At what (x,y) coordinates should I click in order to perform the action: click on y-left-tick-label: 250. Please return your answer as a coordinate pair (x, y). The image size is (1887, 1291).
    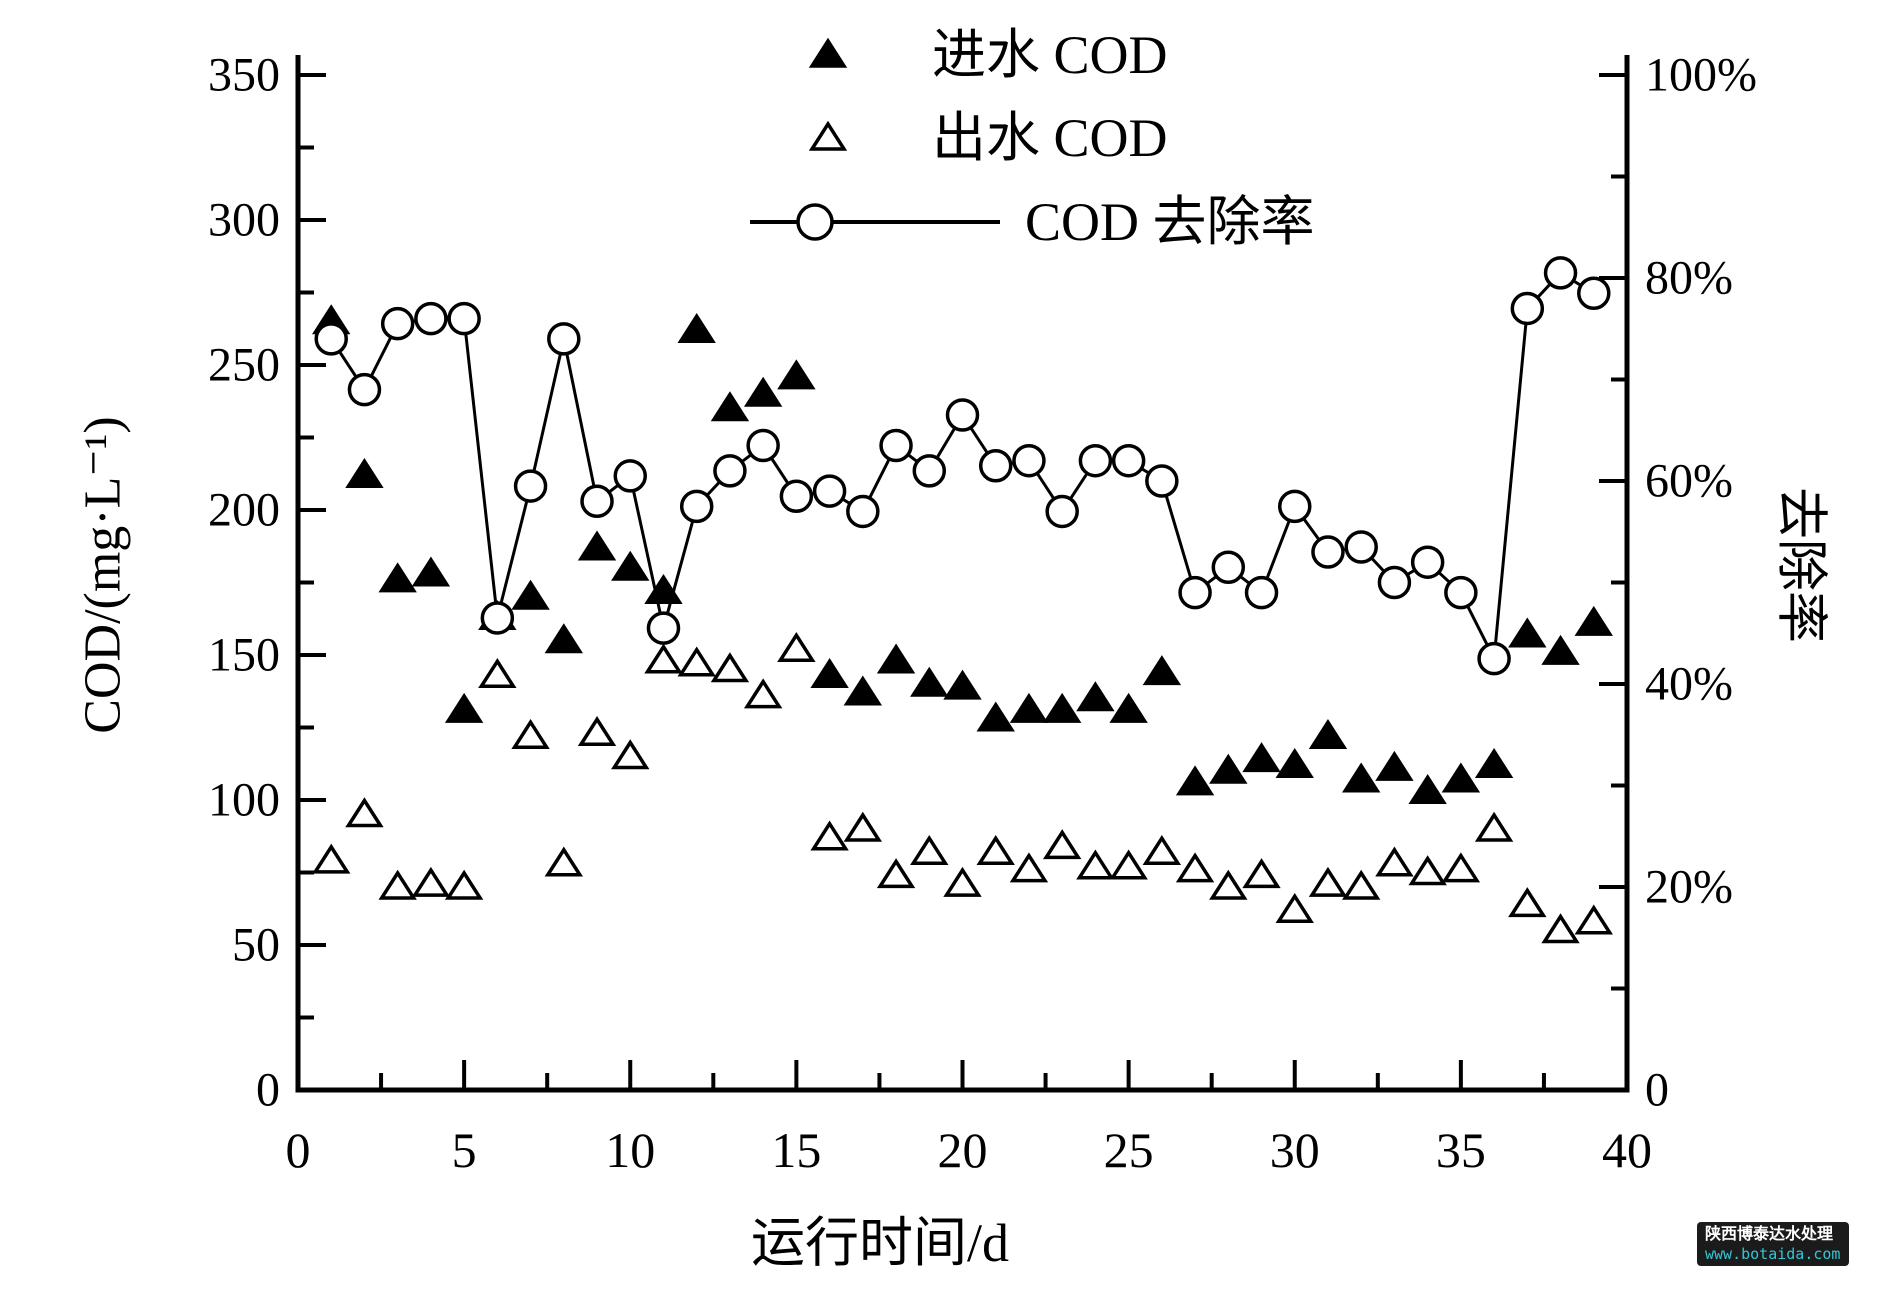
    Looking at the image, I should click on (244, 365).